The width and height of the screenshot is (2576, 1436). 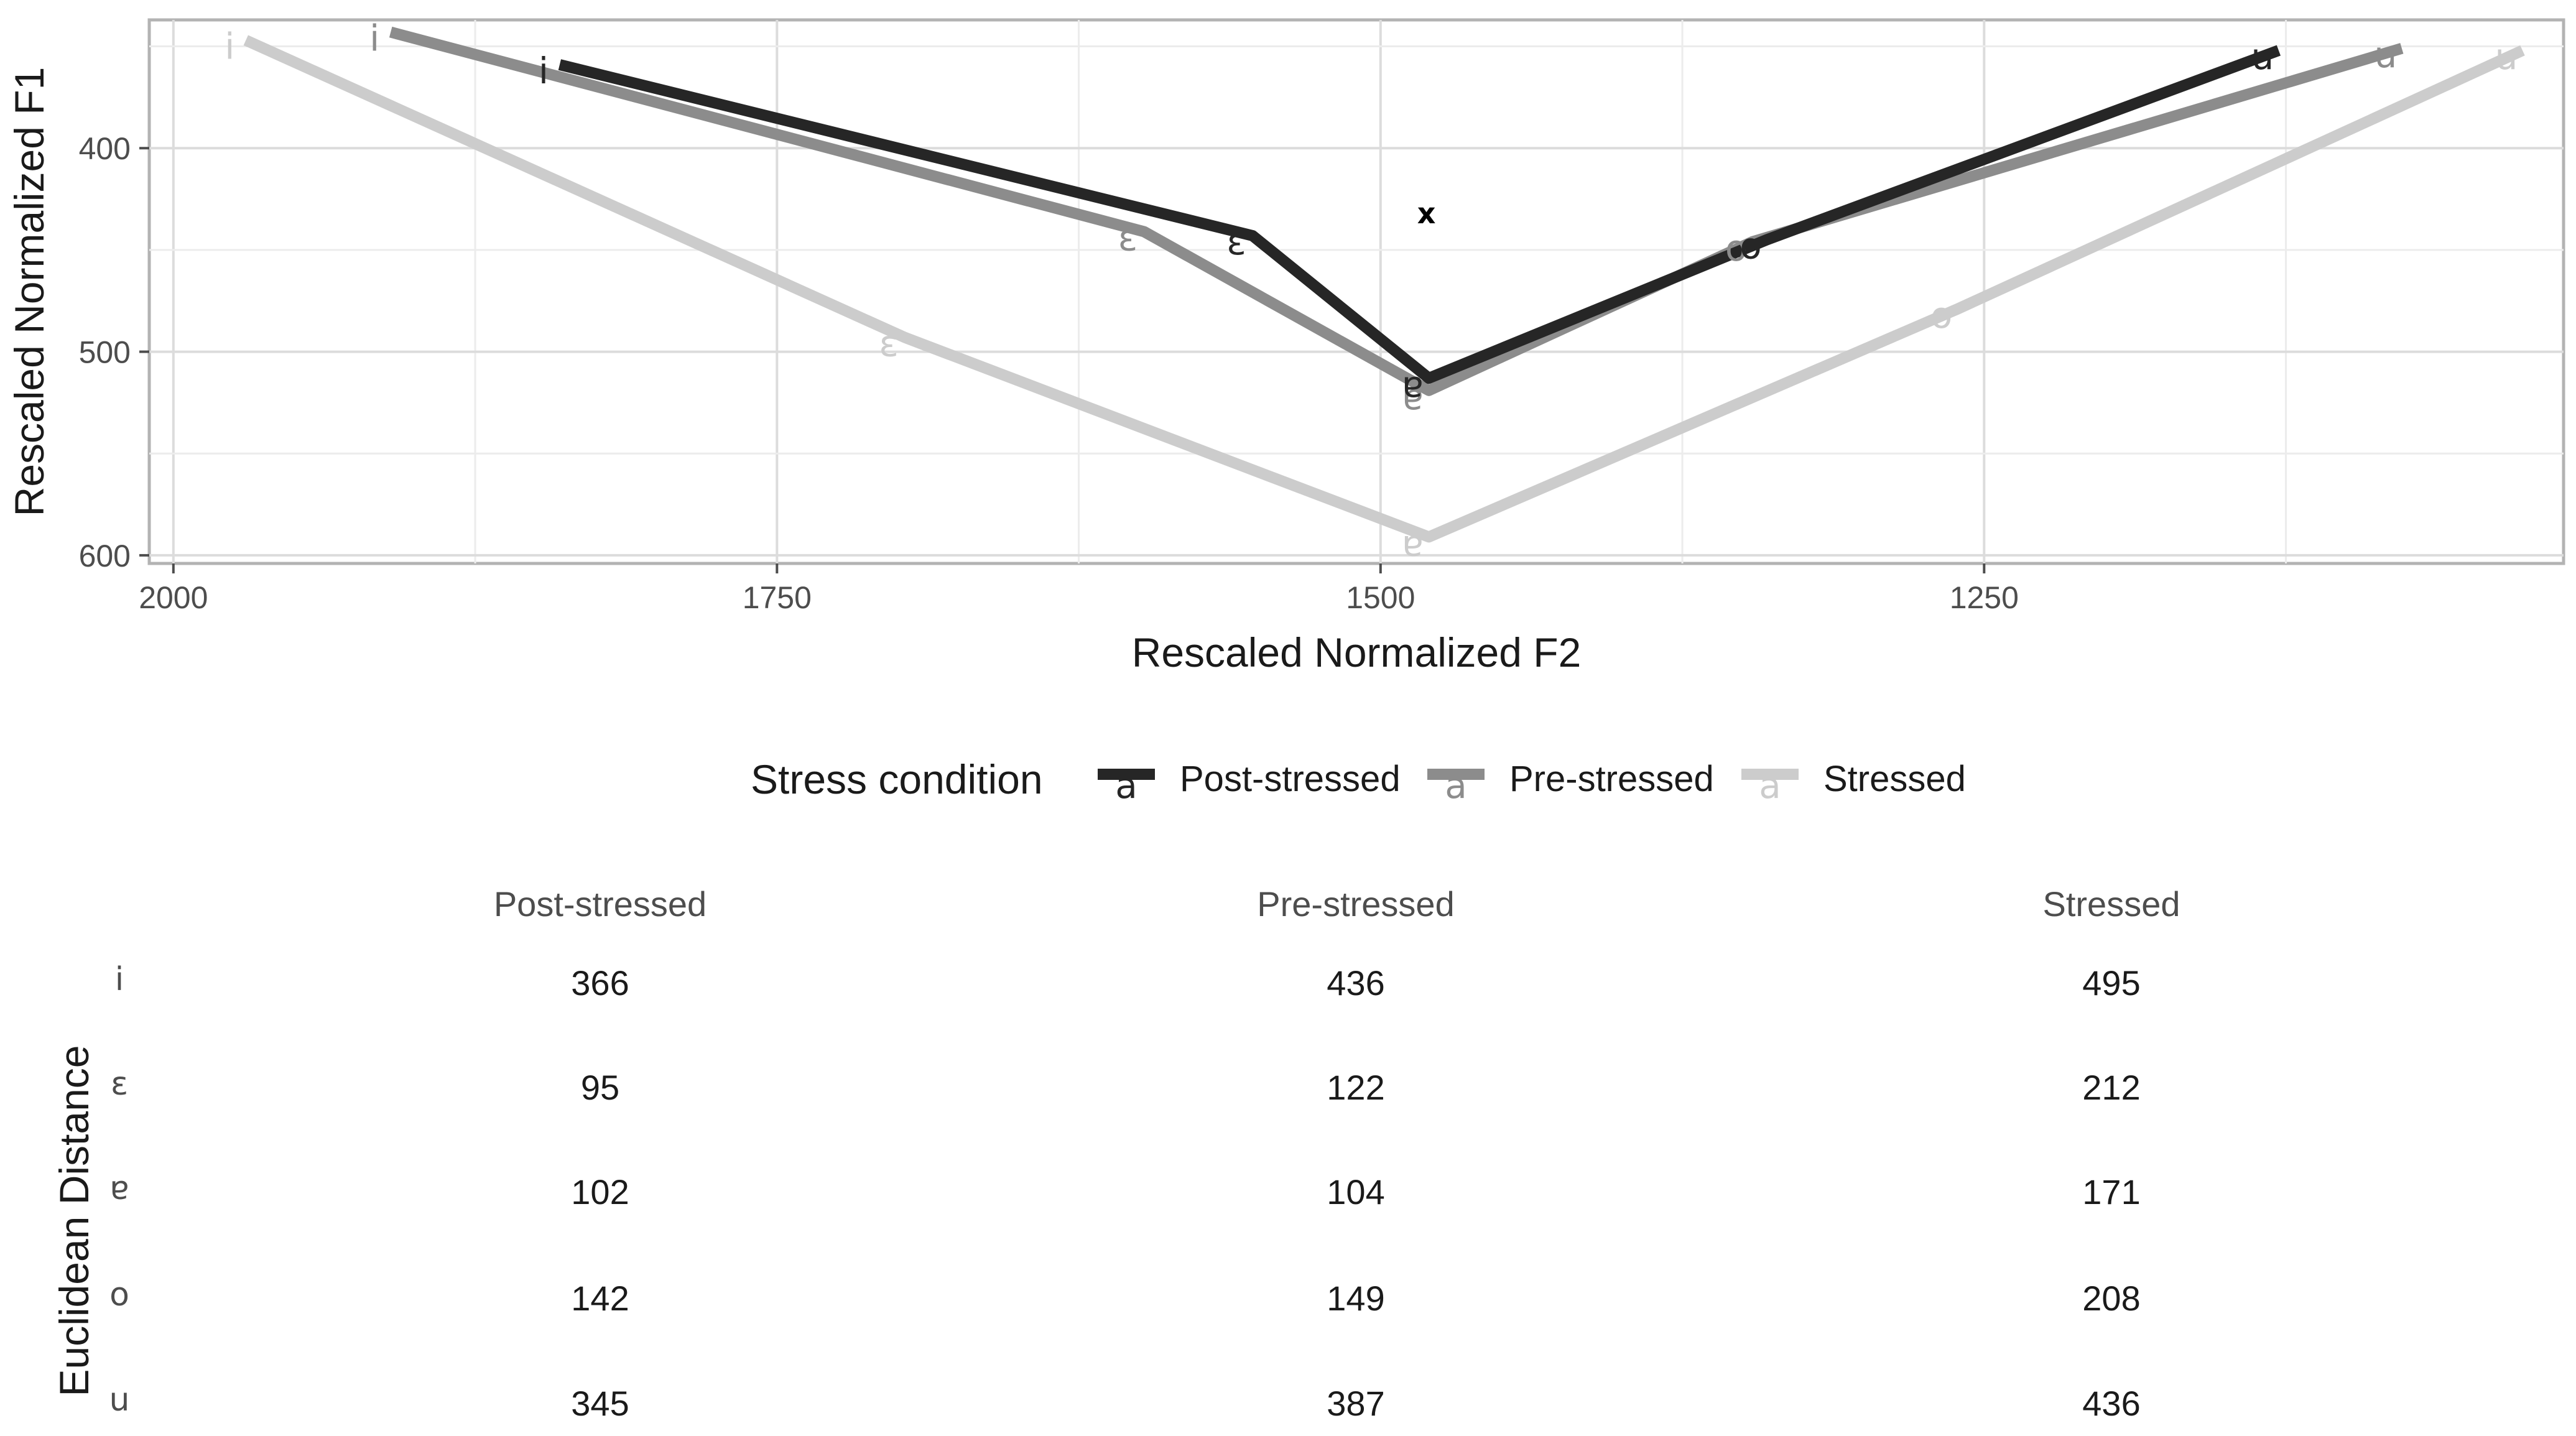 What do you see at coordinates (105, 352) in the screenshot?
I see `y-tick-label: 500` at bounding box center [105, 352].